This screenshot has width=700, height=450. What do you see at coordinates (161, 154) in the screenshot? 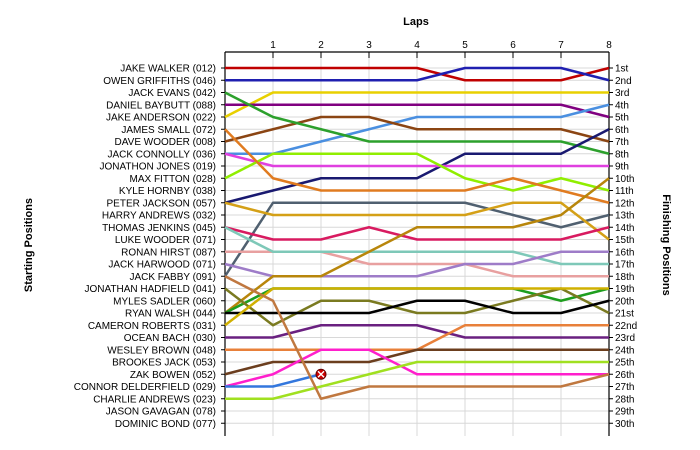
I see `driver-label: JACK CONNOLLY (036)` at bounding box center [161, 154].